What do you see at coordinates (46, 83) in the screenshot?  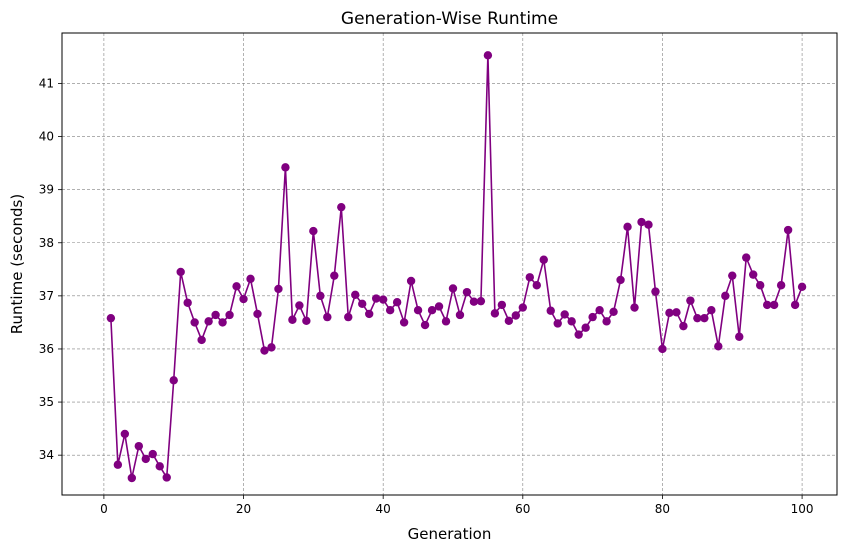 I see `y-tick-label: 41` at bounding box center [46, 83].